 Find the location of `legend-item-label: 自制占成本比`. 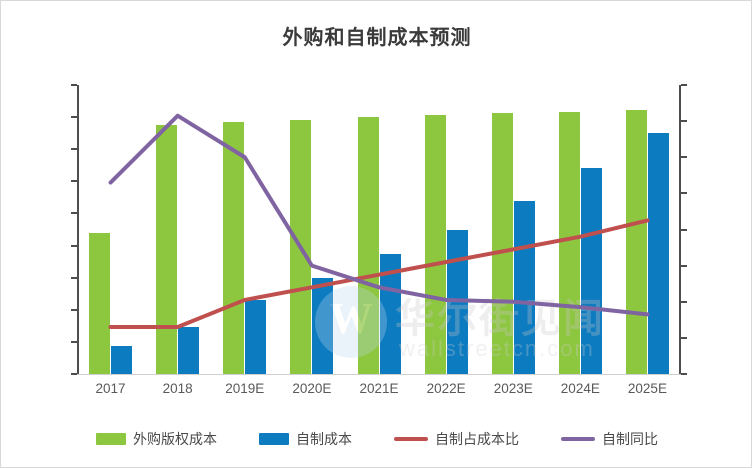

legend-item-label: 自制占成本比 is located at coordinates (477, 439).